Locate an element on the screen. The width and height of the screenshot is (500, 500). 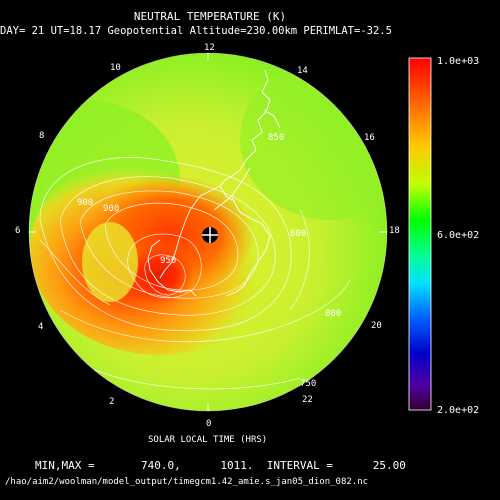
colorbar-min-label: 2.0e+02 is located at coordinates (458, 410).